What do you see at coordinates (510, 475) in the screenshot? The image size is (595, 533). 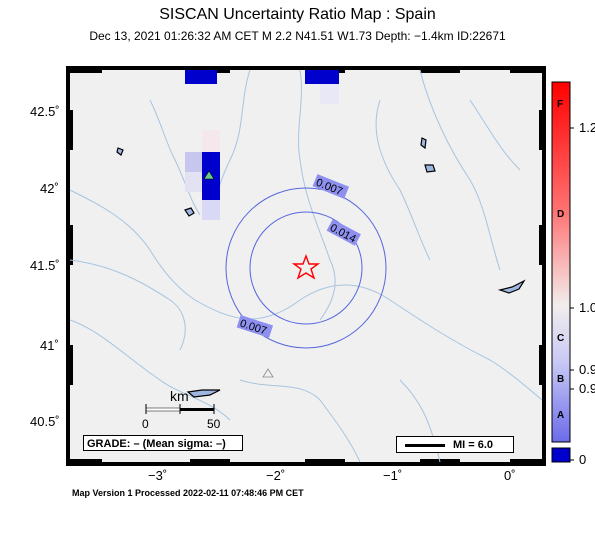 I see `lon-tick: 0˚` at bounding box center [510, 475].